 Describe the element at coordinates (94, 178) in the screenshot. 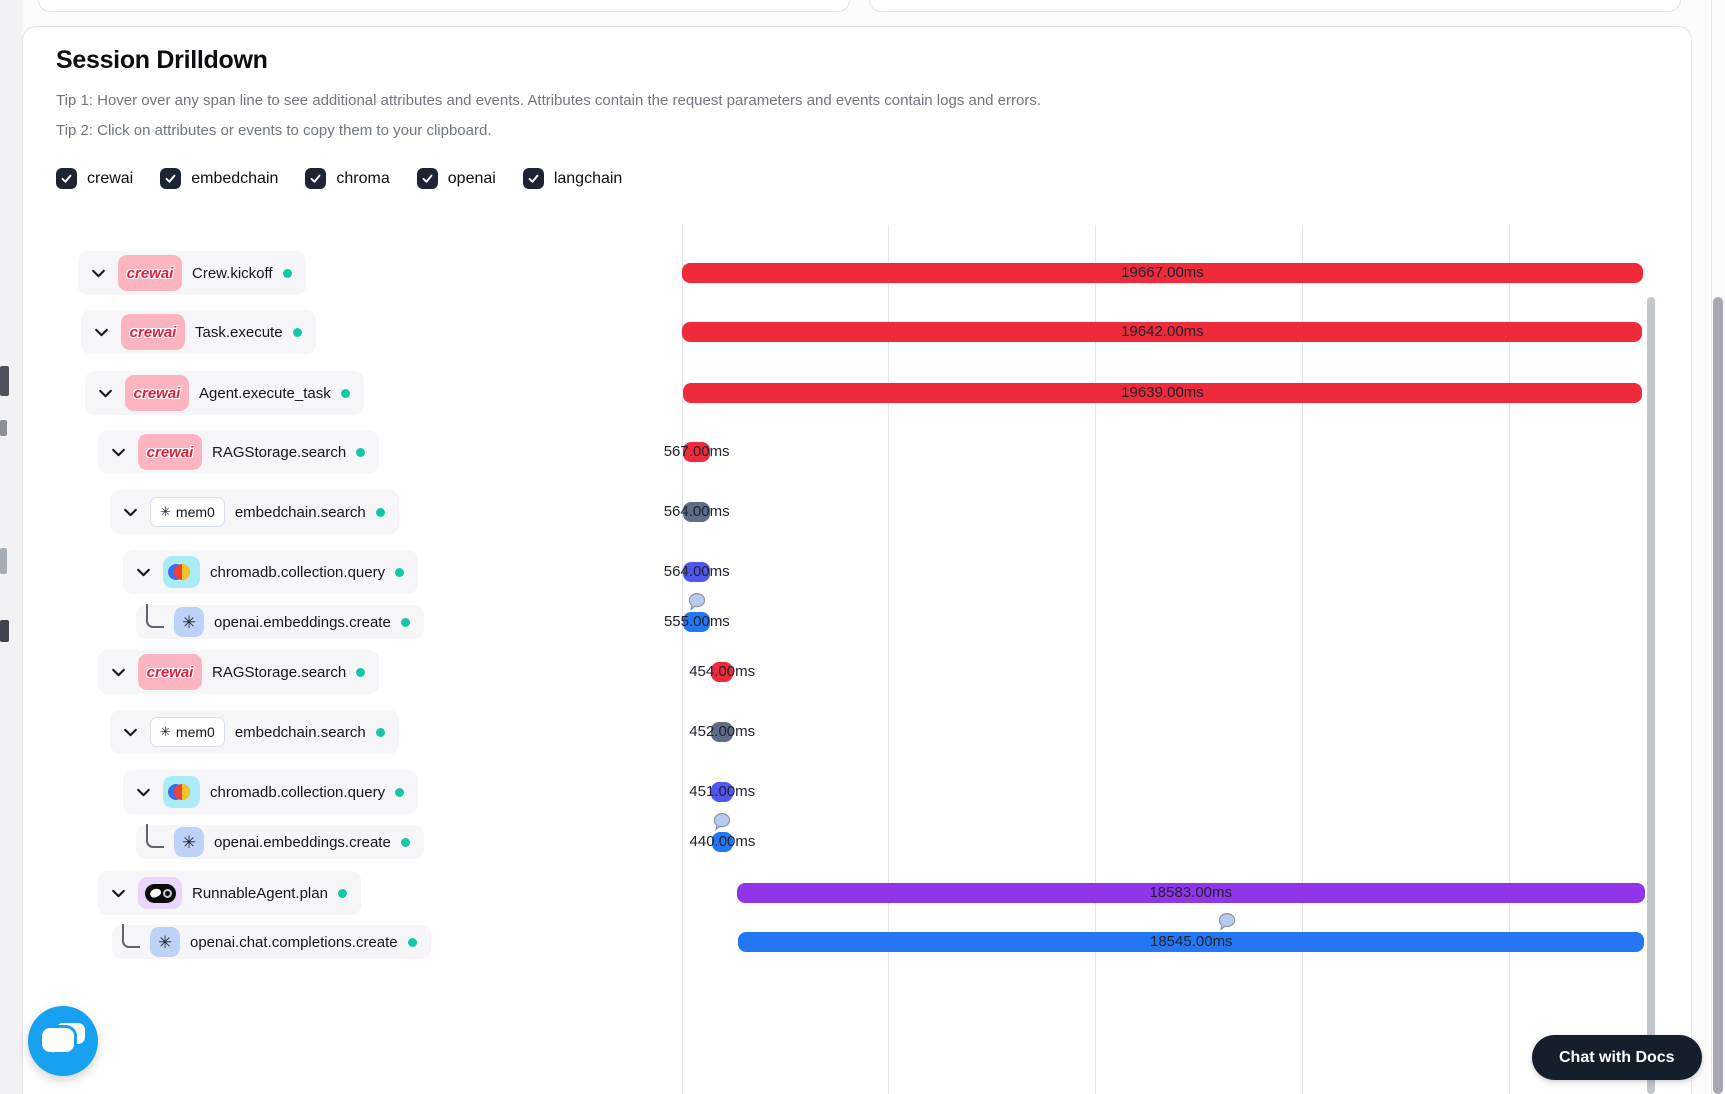

I see `vendor-filter-crewai: crewai` at that location.